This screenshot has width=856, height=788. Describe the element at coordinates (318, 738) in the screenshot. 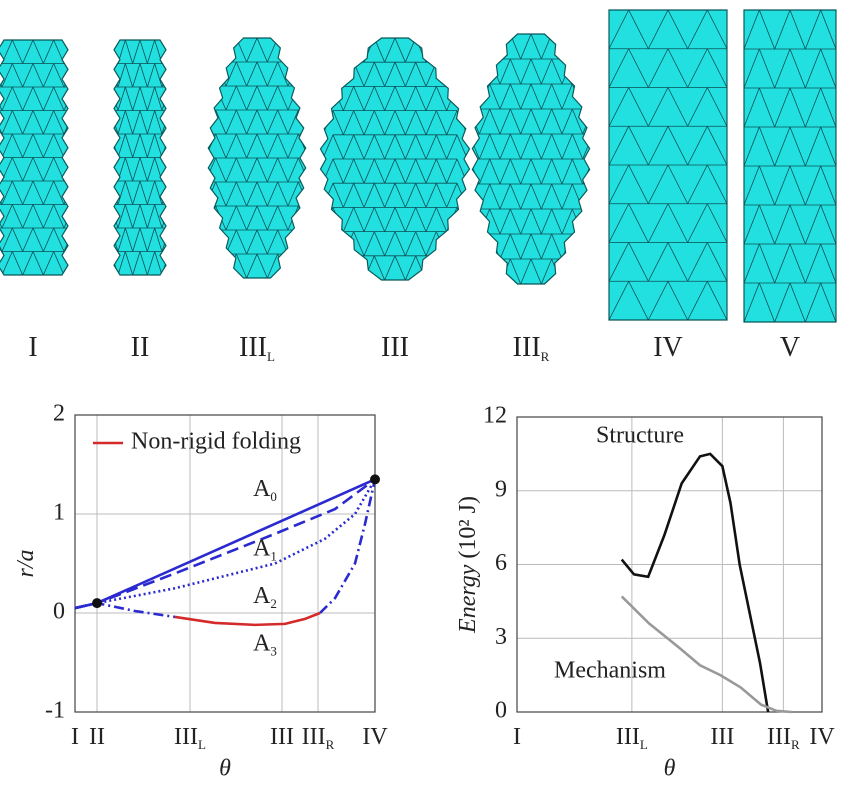

I see `x-tick-label: IIIR` at that location.